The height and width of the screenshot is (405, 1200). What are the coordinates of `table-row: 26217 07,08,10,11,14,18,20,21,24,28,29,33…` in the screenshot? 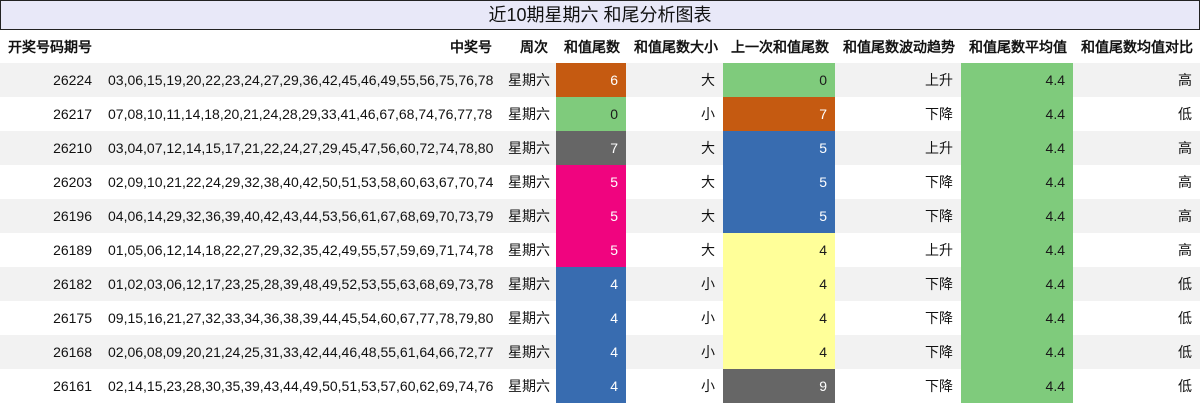 It's located at (600, 114).